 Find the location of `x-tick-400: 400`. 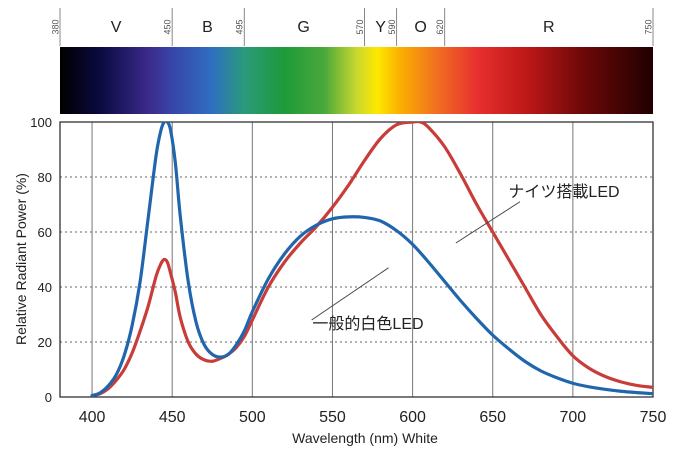

x-tick-400: 400 is located at coordinates (92, 417).